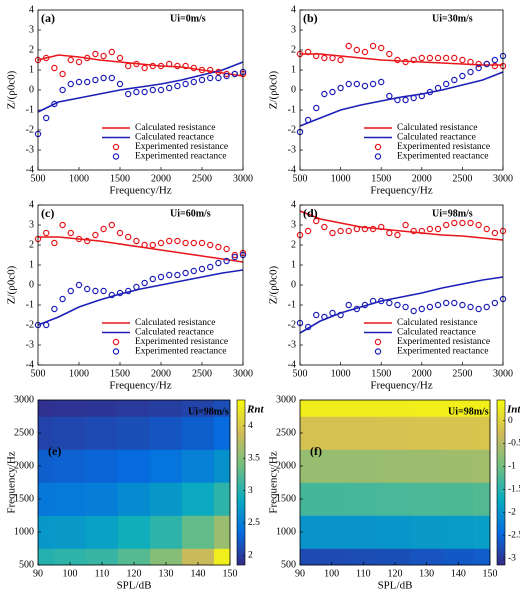  I want to click on x-tick-label: 140, so click(198, 573).